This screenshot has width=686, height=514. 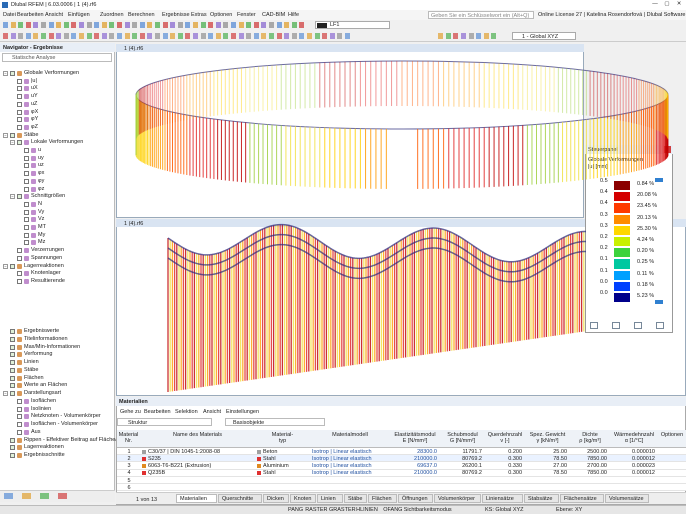 I want to click on window-button: ✕, so click(x=679, y=4).